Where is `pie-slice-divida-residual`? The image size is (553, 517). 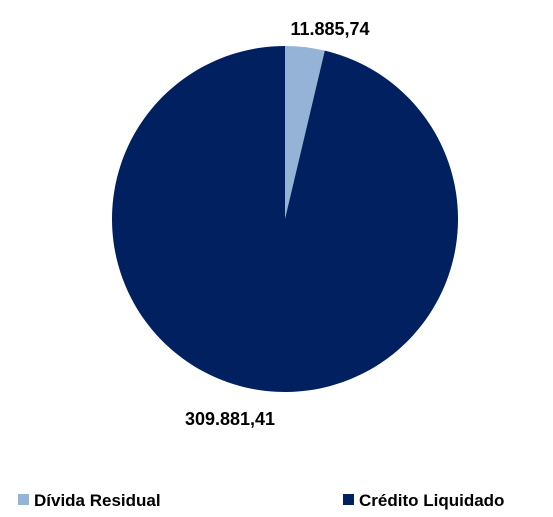 pie-slice-divida-residual is located at coordinates (305, 132).